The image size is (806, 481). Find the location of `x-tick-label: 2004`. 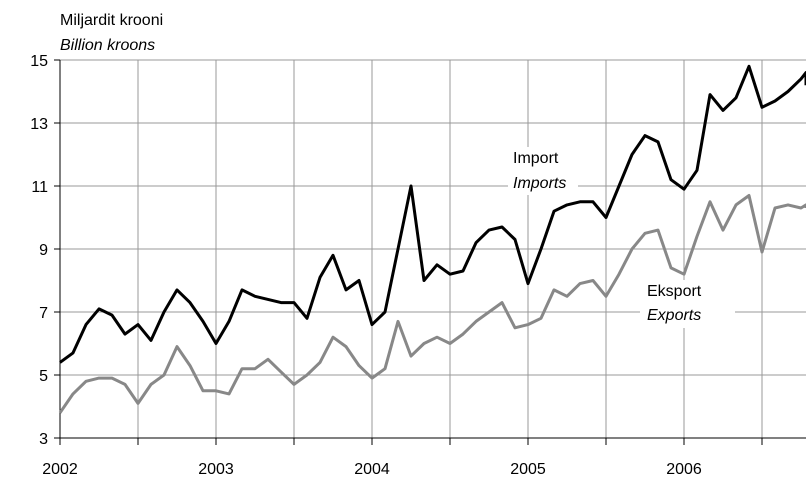

x-tick-label: 2004 is located at coordinates (372, 469).